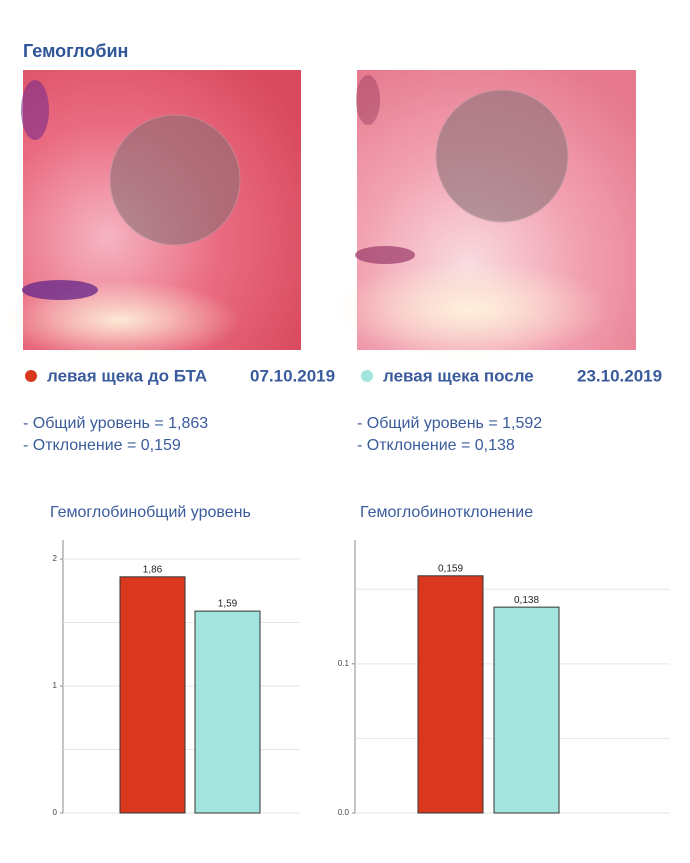 The width and height of the screenshot is (690, 863). I want to click on value-label: 1,59, so click(228, 604).